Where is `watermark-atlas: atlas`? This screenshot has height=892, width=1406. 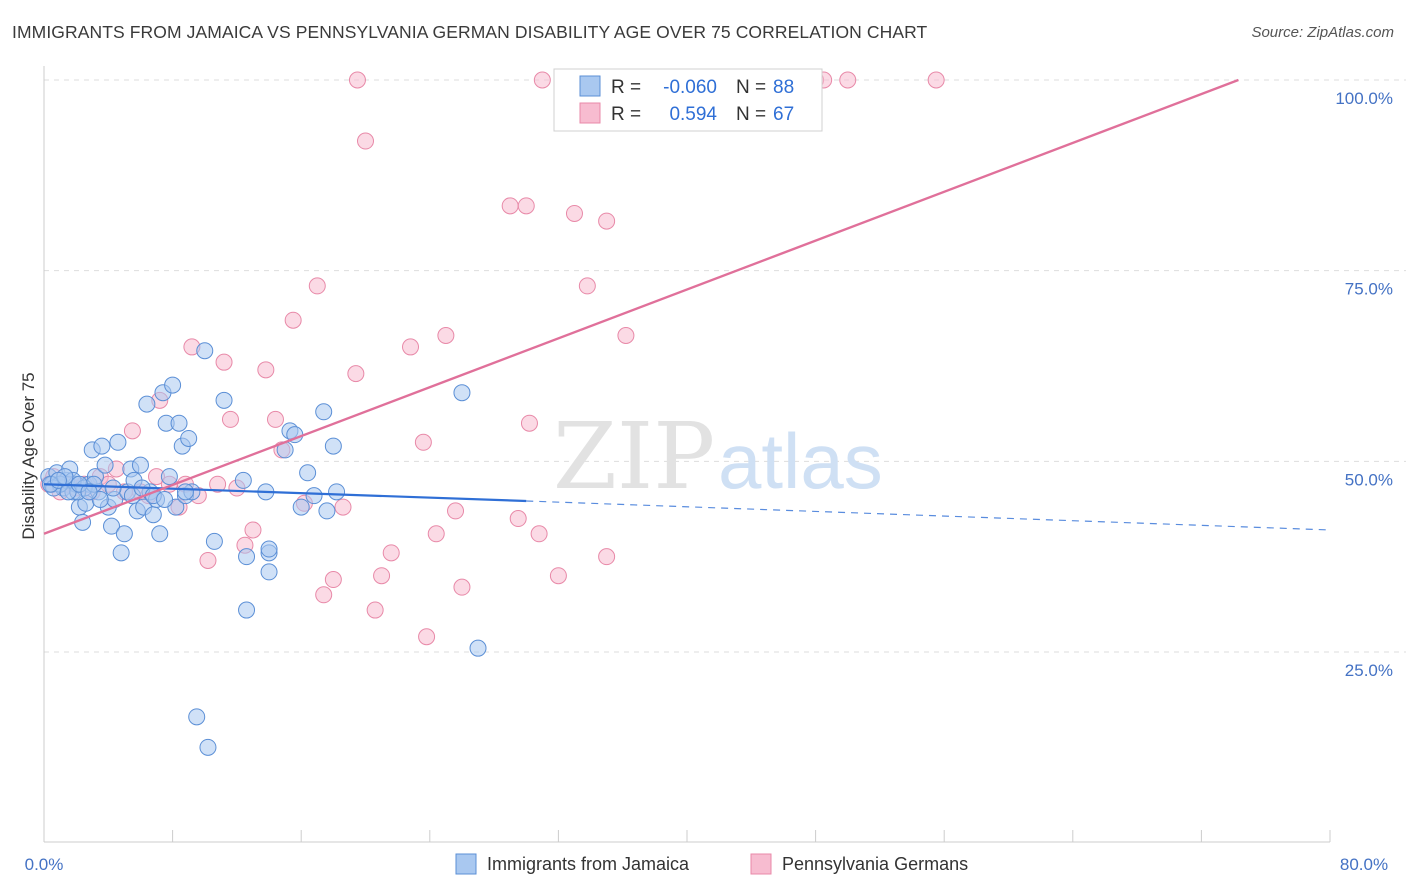 watermark-atlas: atlas is located at coordinates (800, 461).